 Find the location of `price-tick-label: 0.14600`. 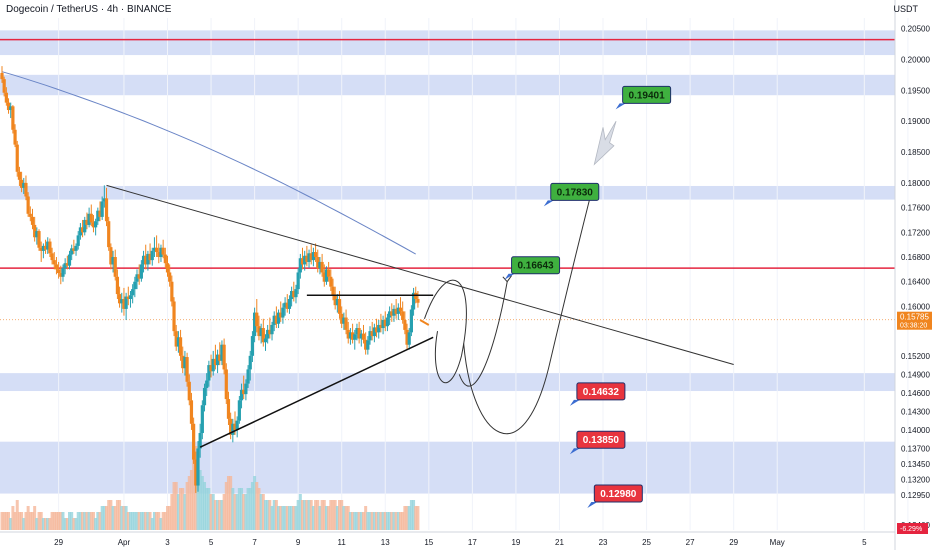

price-tick-label: 0.14600 is located at coordinates (915, 393).